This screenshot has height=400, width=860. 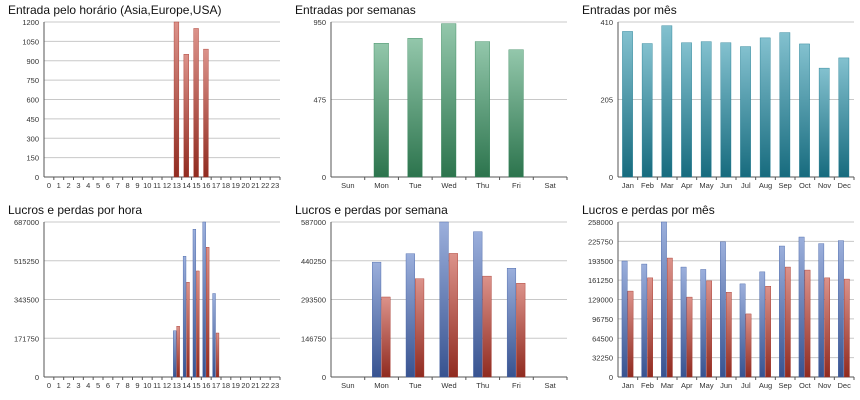 What do you see at coordinates (68, 185) in the screenshot?
I see `x-tick-label: 2` at bounding box center [68, 185].